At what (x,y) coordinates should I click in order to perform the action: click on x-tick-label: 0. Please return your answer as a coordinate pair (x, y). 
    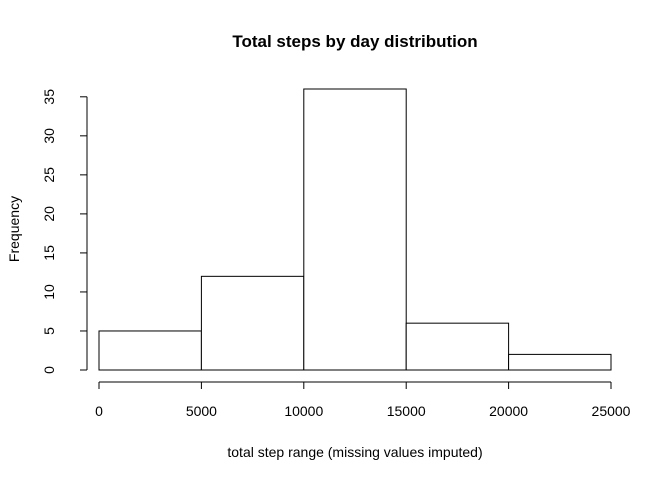
    Looking at the image, I should click on (99, 411).